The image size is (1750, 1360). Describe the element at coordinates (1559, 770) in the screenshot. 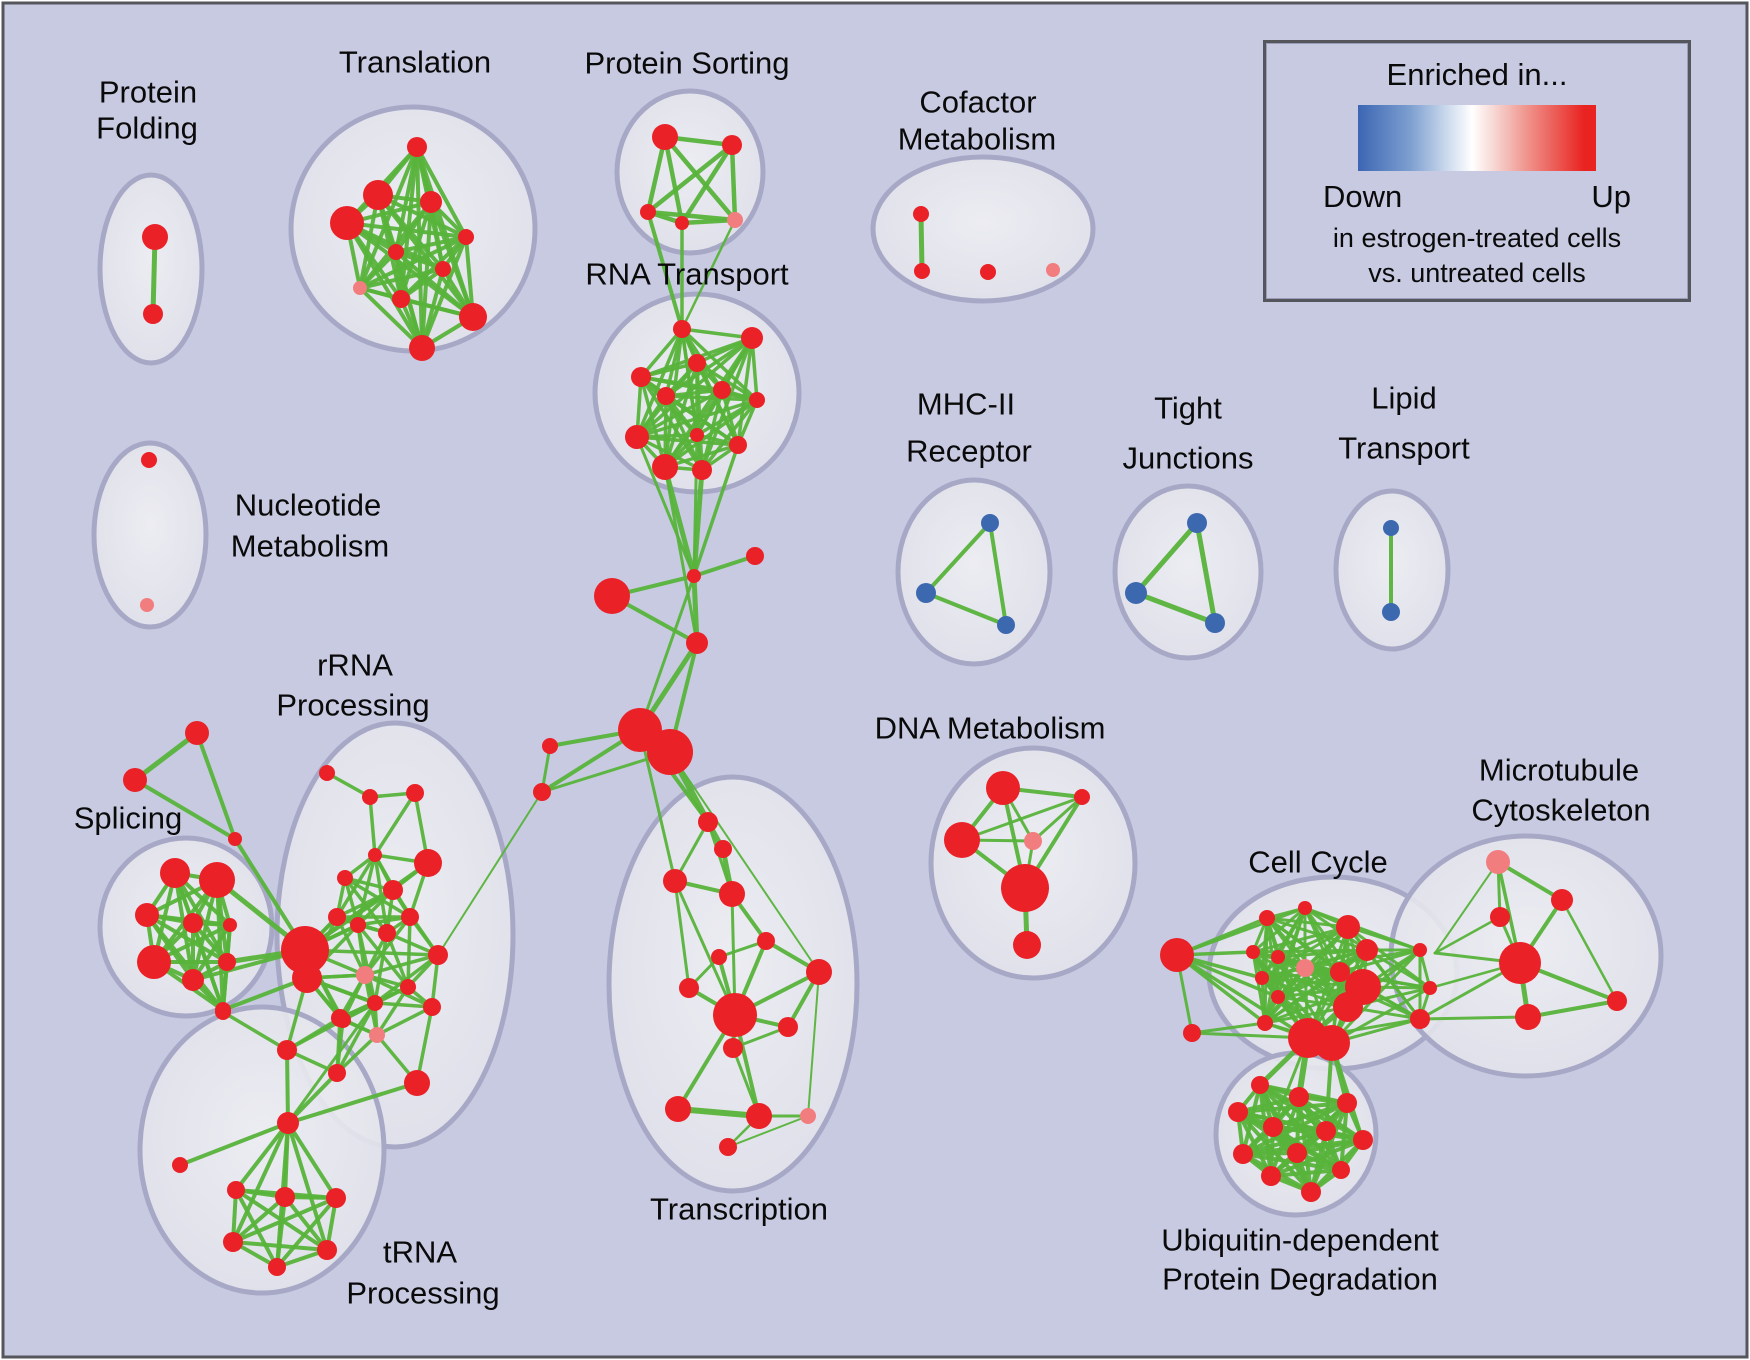

I see `cluster-label-microtubule-cytoskeleton: Microtubule` at that location.